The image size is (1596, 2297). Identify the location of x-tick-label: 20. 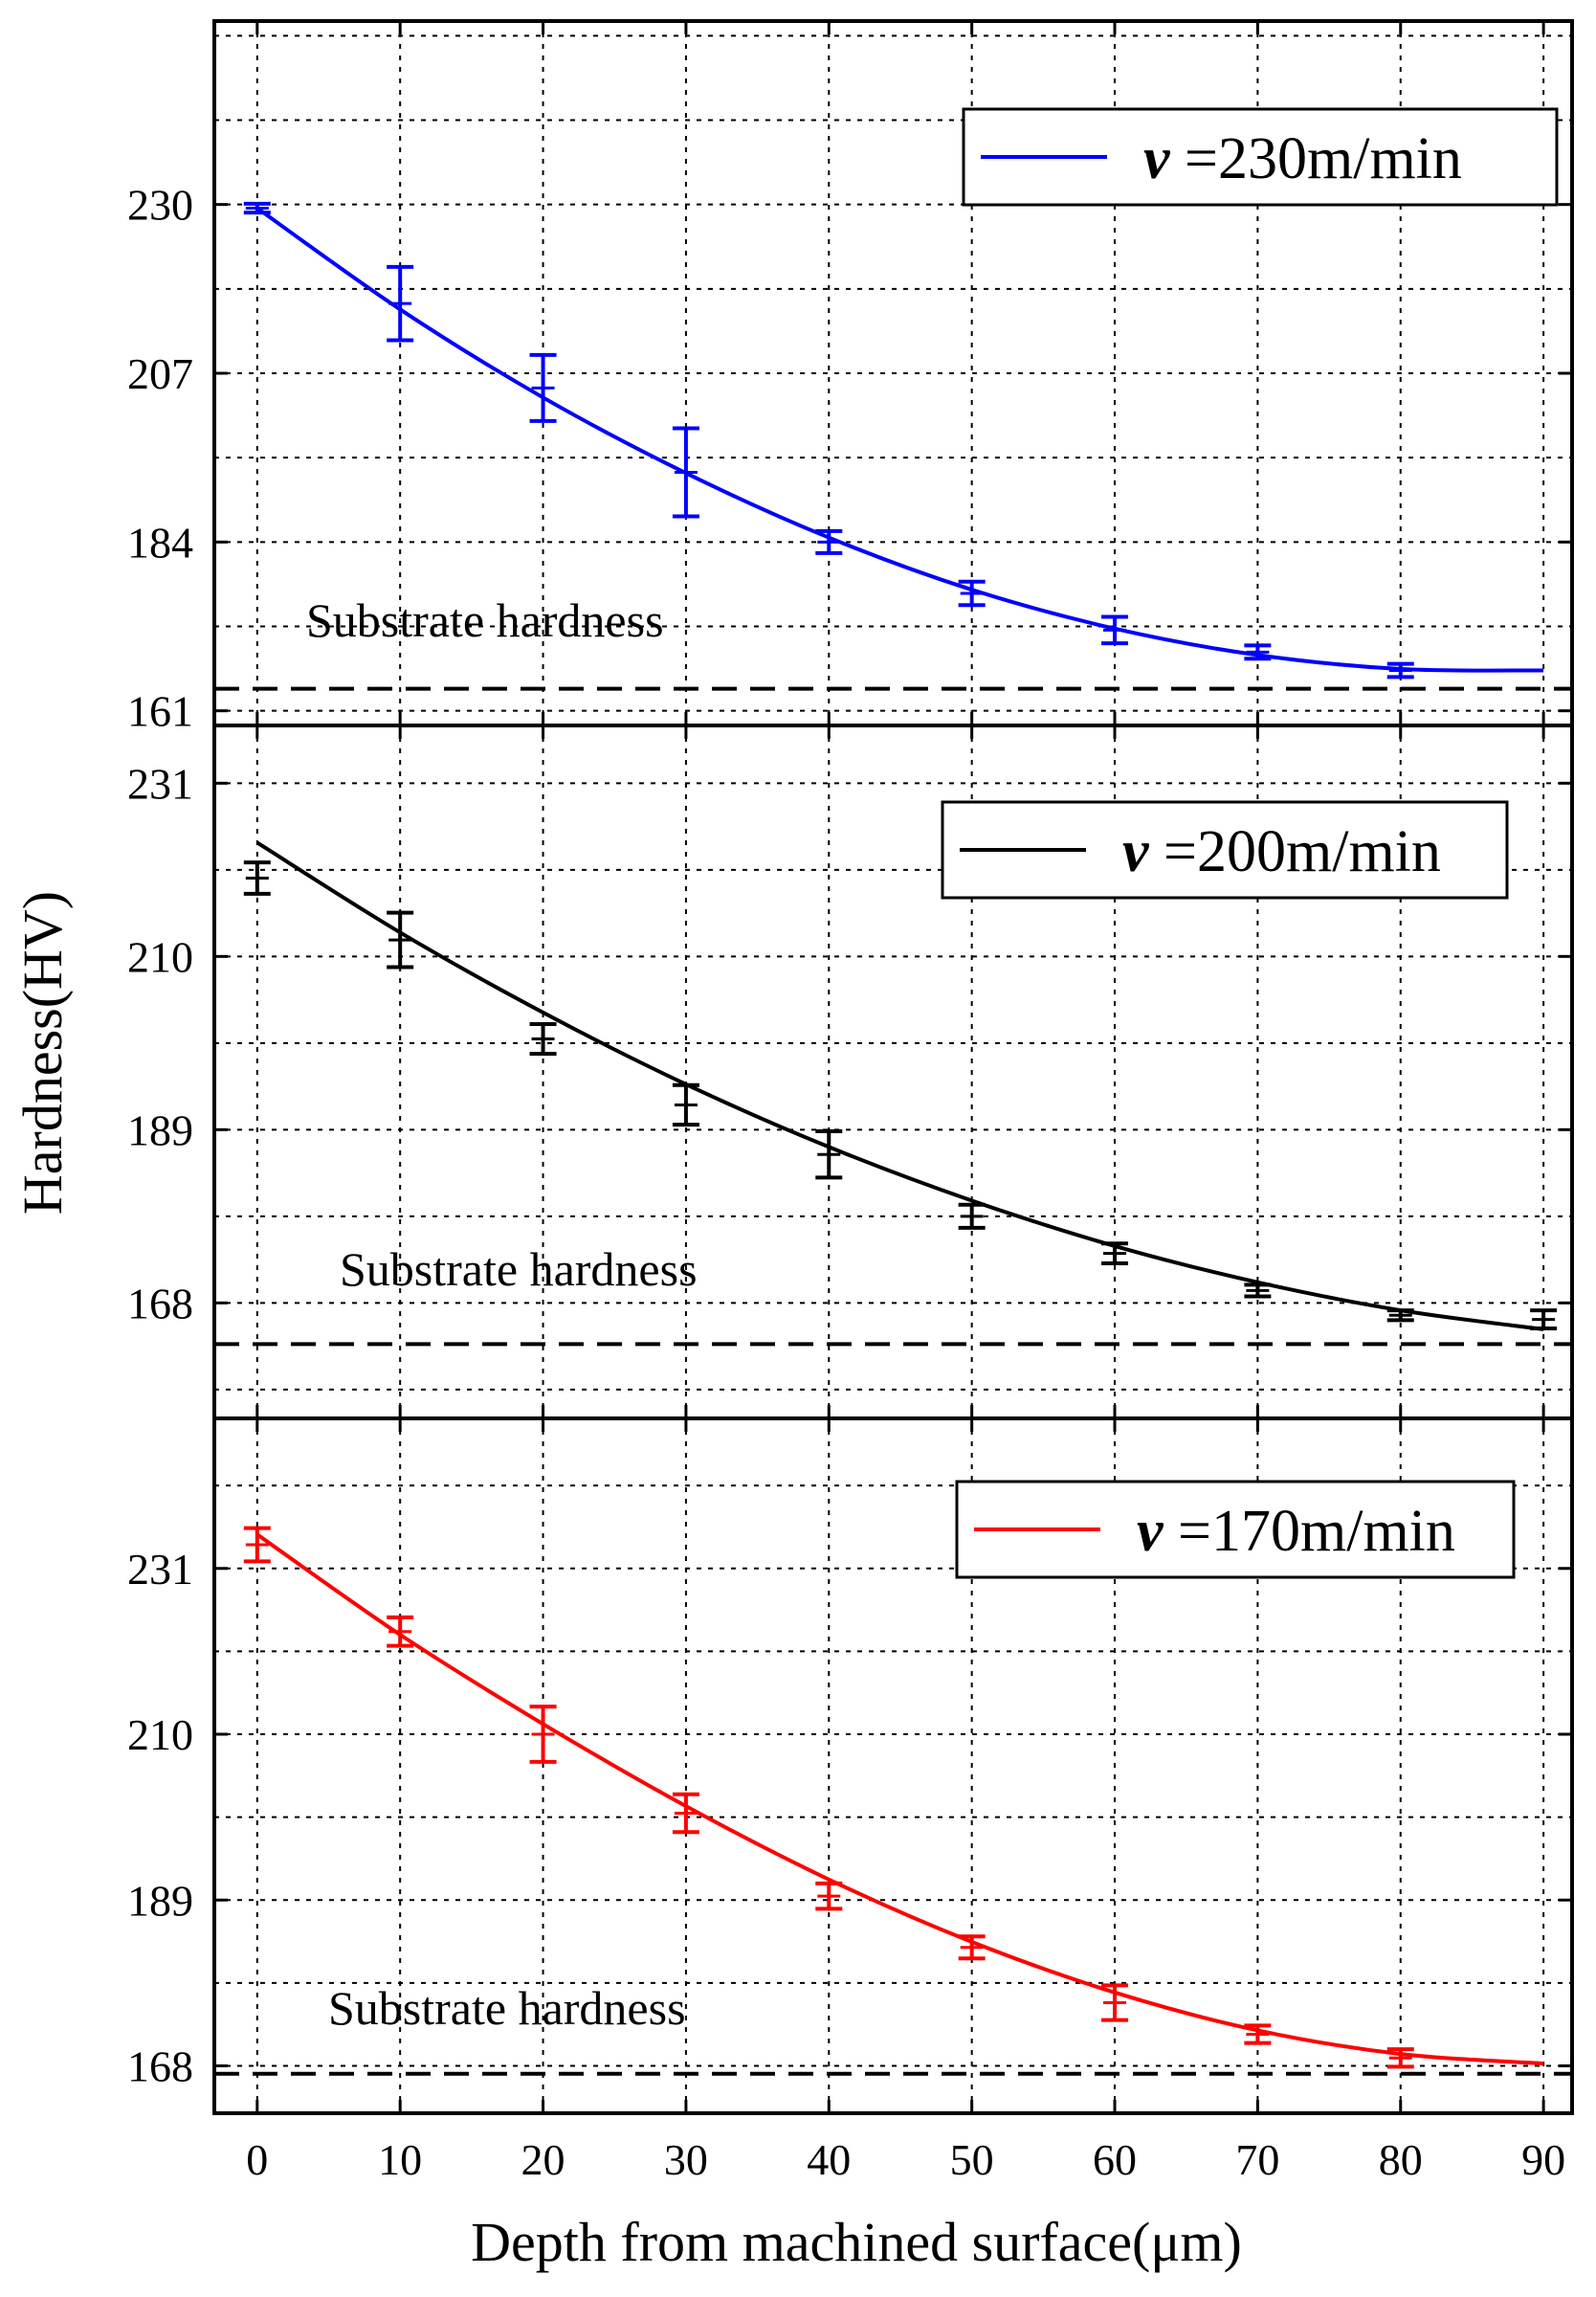
(543, 2159).